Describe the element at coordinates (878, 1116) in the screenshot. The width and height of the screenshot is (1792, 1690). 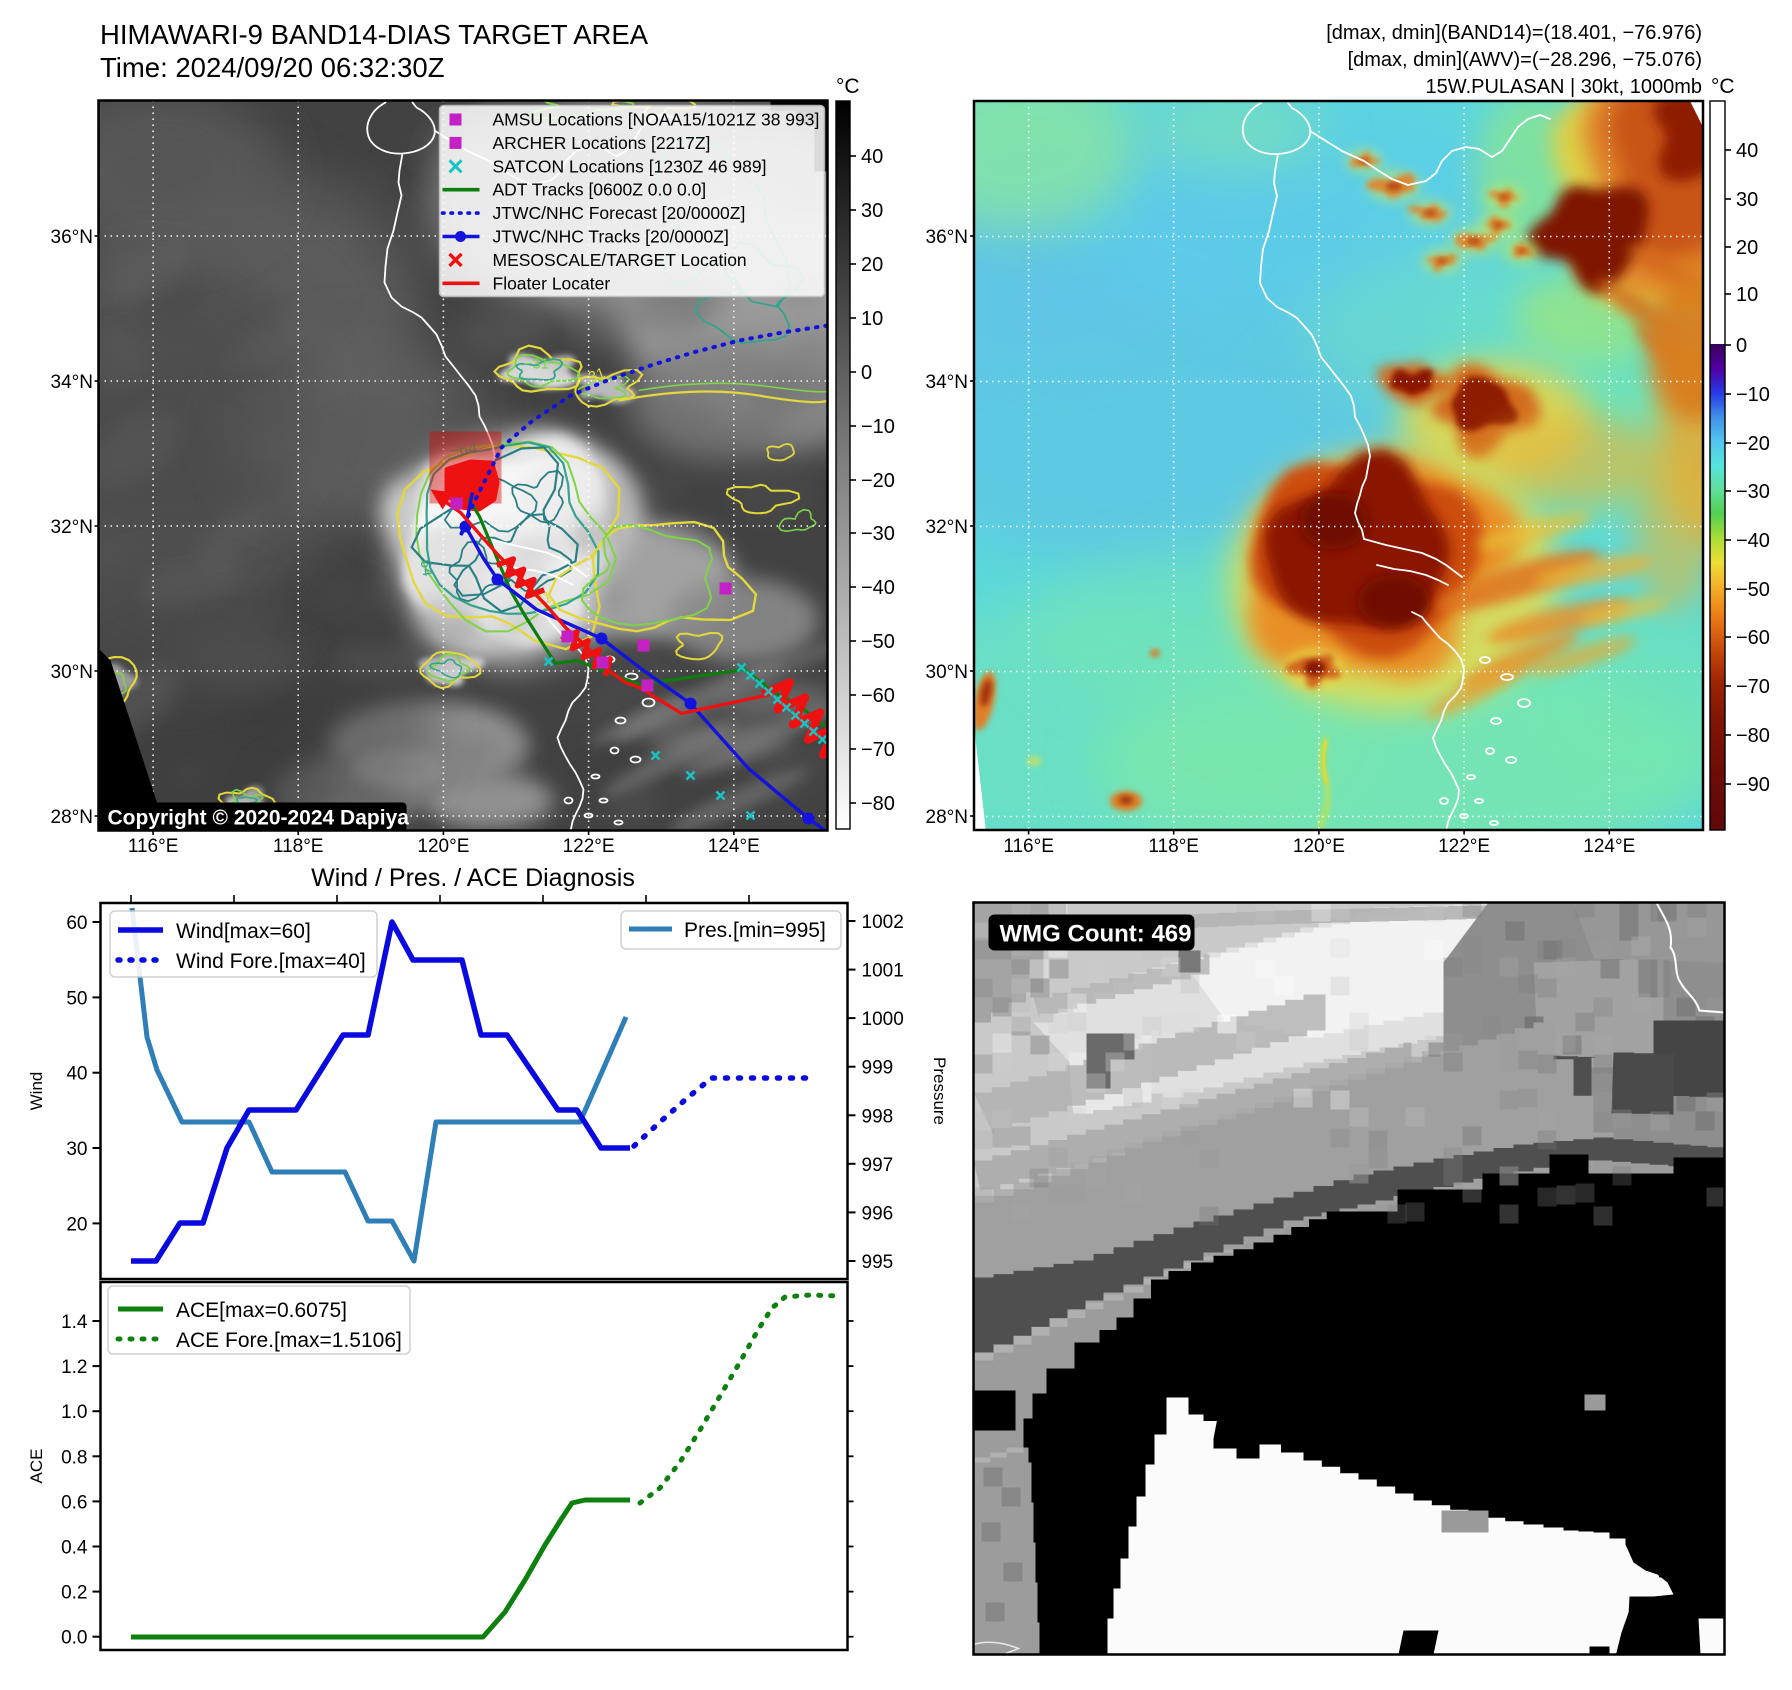
I see `svg-text: 998` at that location.